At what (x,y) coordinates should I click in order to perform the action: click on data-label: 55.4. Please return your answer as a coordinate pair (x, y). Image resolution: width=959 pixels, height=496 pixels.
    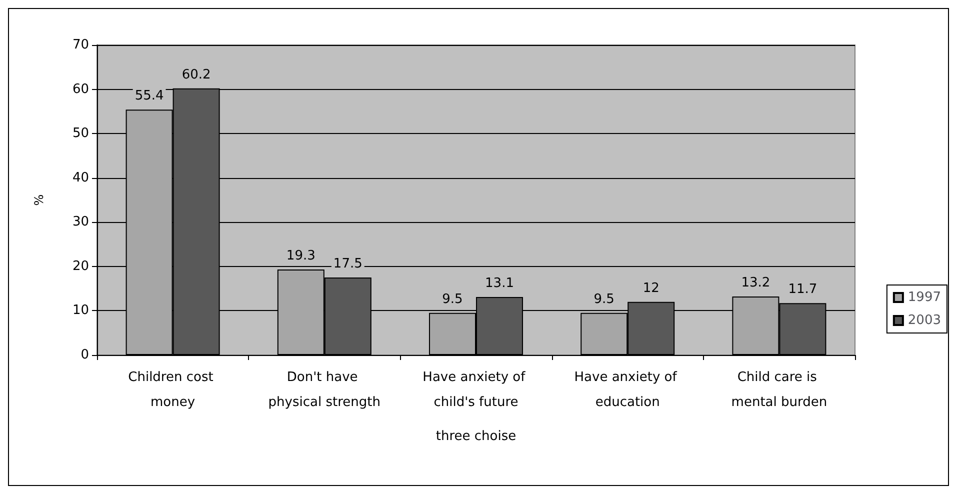
    Looking at the image, I should click on (149, 96).